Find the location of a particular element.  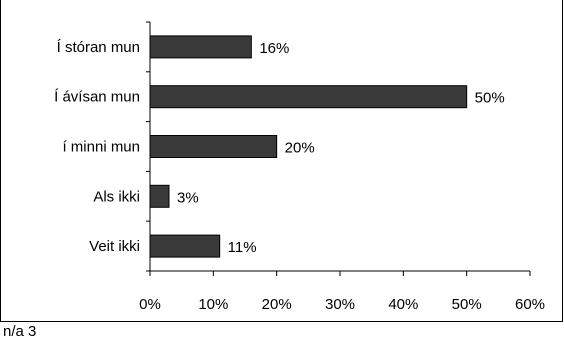

x-tick-label-4: 40% is located at coordinates (403, 304).